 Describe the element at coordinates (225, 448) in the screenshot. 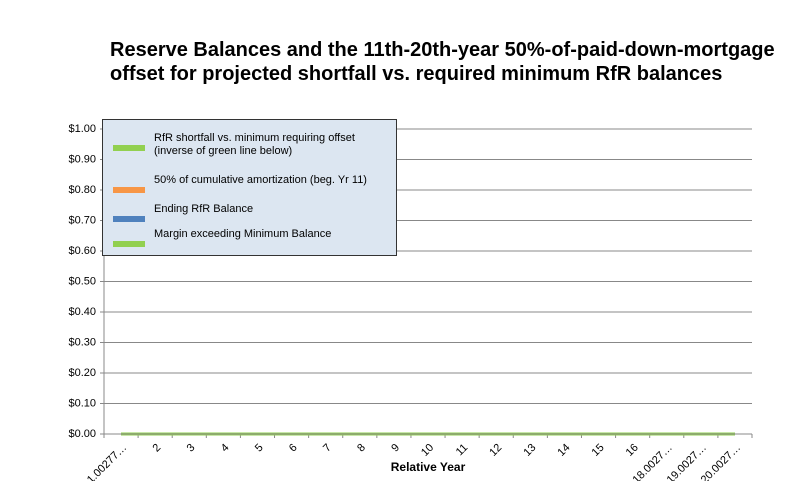

I see `x-tick-label: 4` at that location.